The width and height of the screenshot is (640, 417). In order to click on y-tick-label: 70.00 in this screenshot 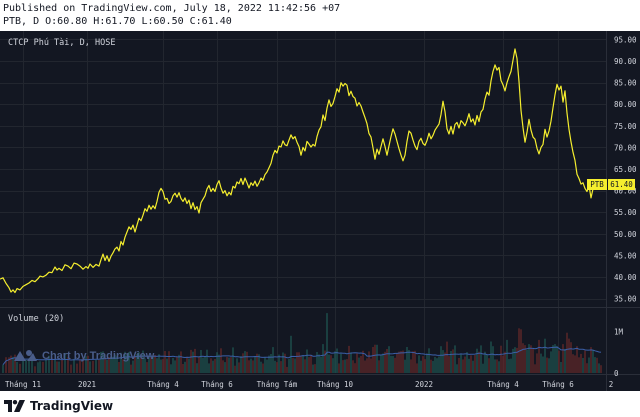, I will do `click(625, 147)`.